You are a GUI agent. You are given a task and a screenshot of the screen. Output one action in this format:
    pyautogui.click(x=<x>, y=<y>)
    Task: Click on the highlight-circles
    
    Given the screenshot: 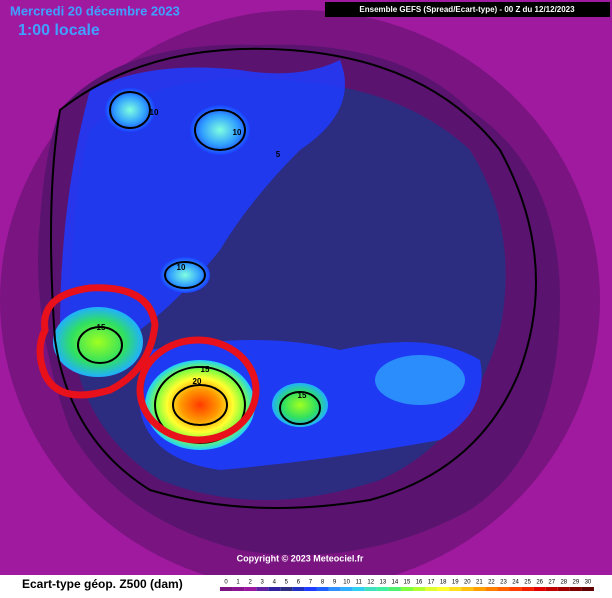 What is the action you would take?
    pyautogui.click(x=148, y=364)
    